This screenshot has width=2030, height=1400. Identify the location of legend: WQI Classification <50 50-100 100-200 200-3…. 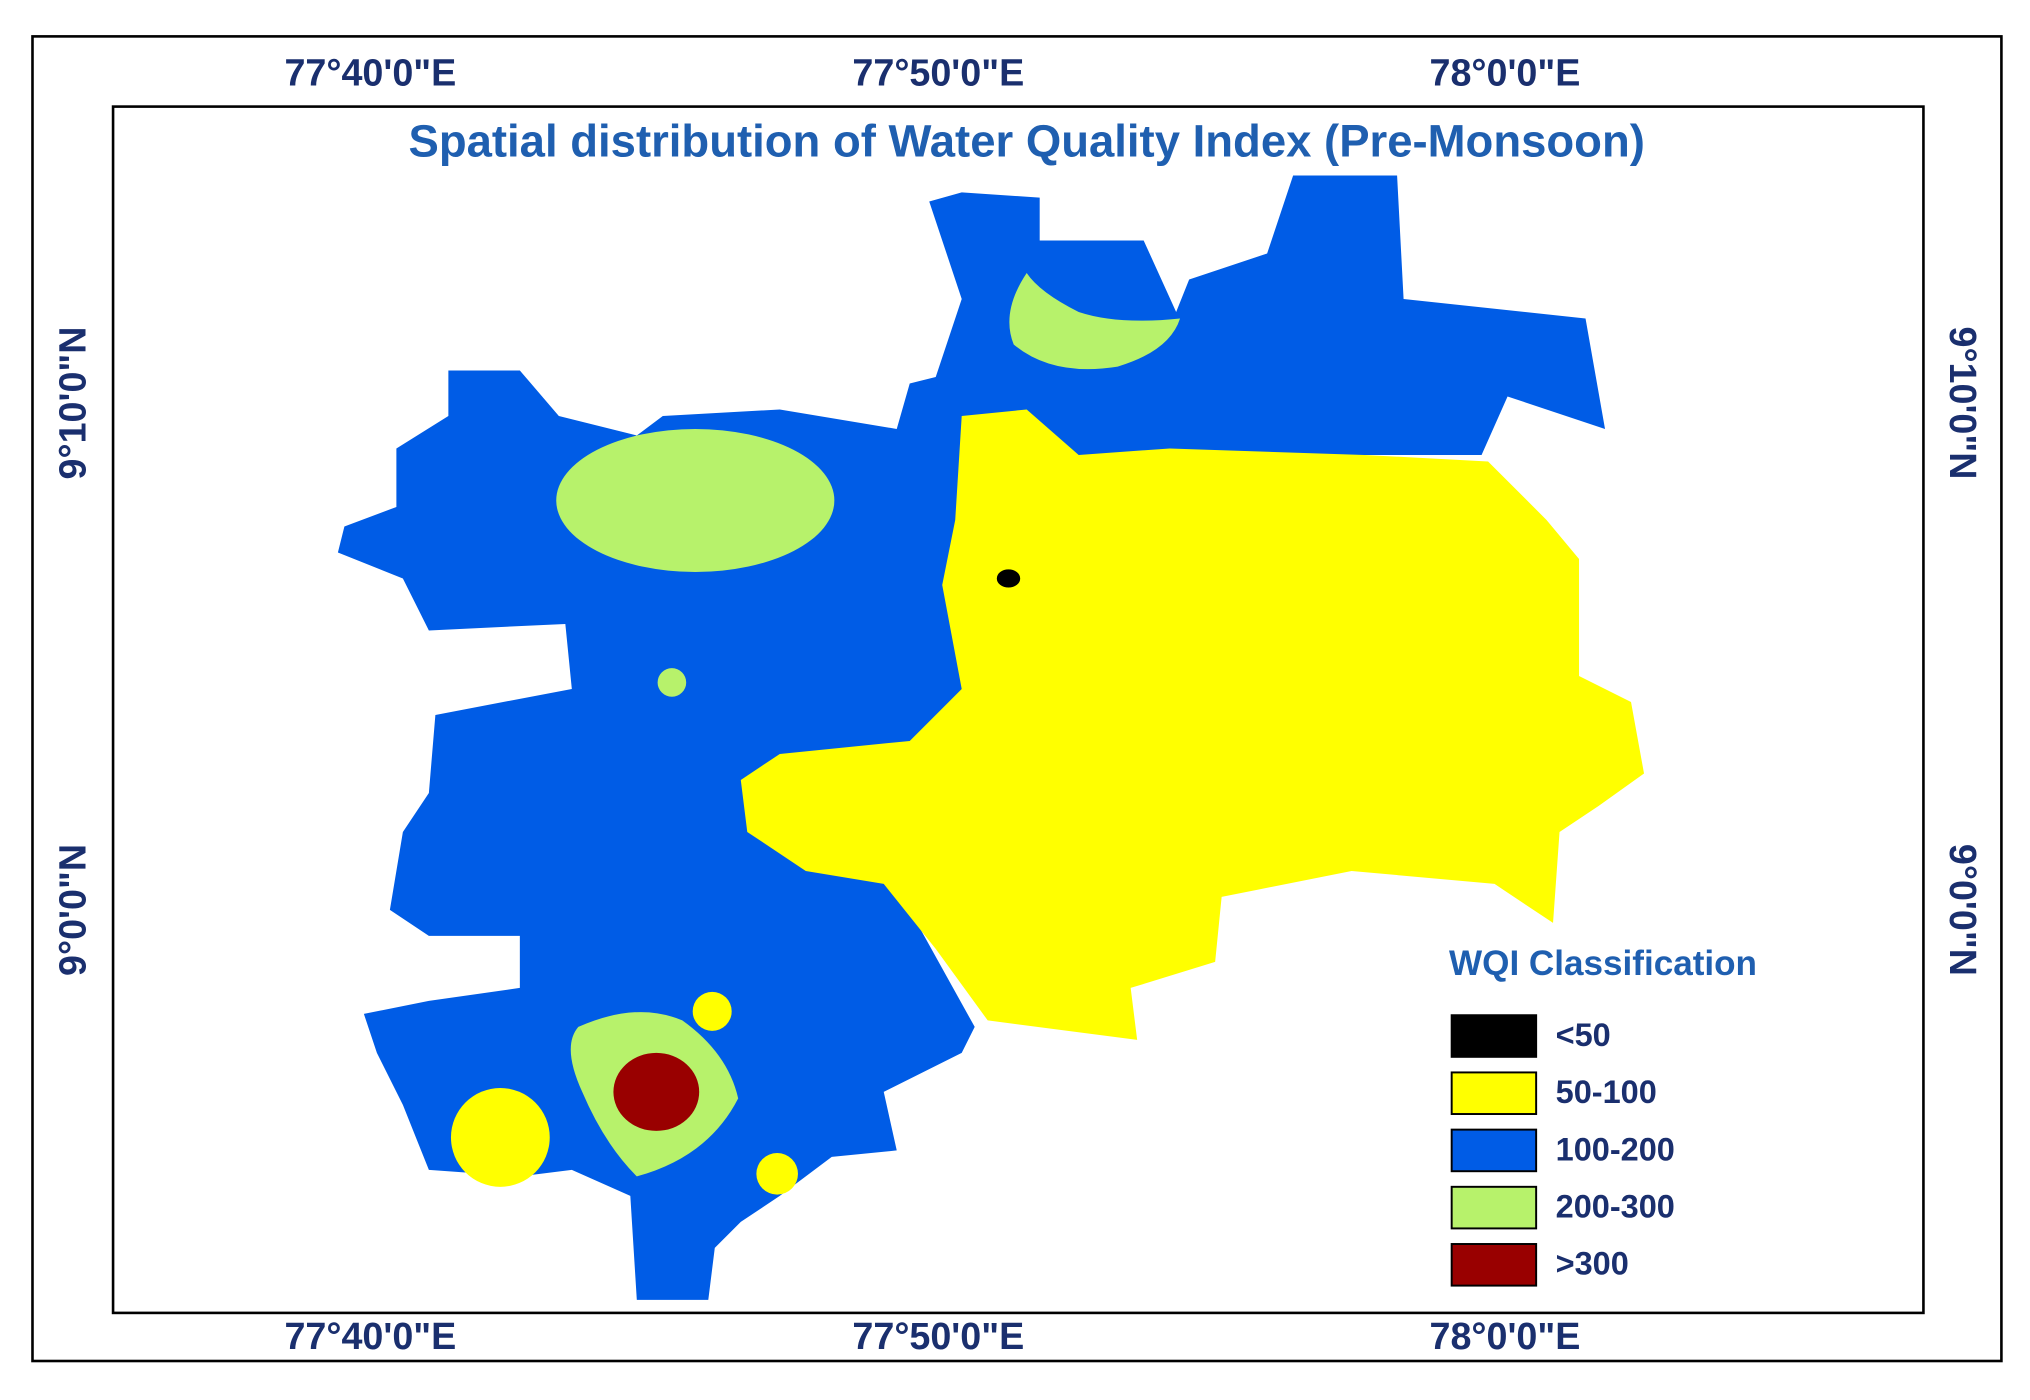
(1603, 1115).